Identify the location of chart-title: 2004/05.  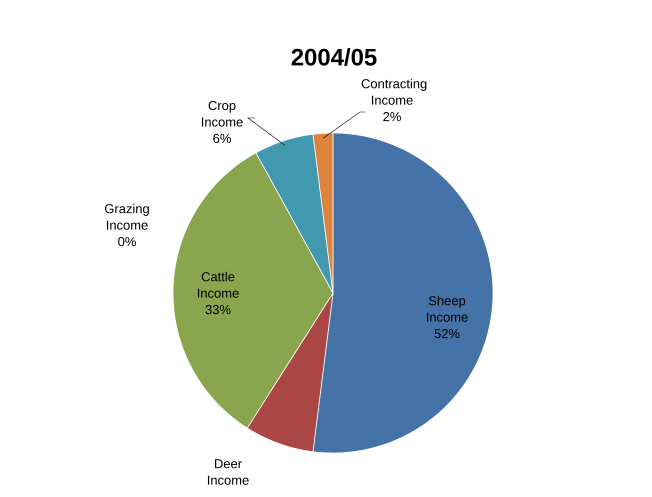
(334, 57).